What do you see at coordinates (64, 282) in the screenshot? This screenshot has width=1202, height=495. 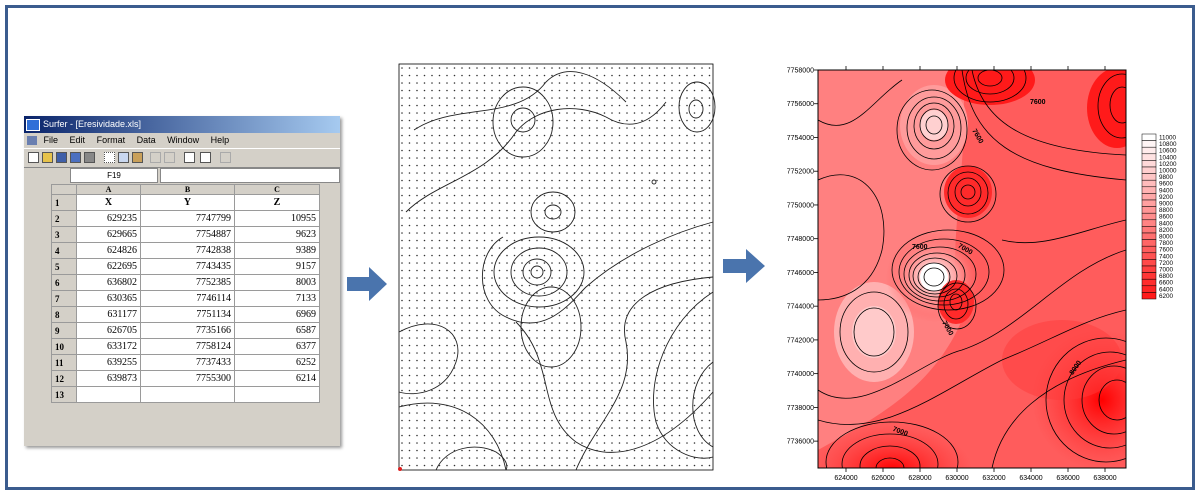 I see `row-number: 6` at bounding box center [64, 282].